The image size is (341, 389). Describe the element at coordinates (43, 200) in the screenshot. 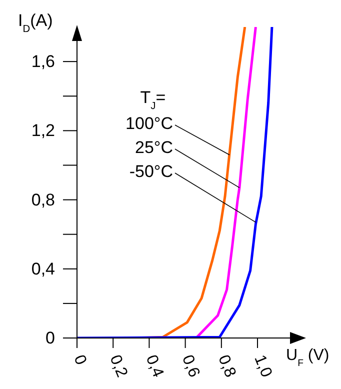

I see `y-tick-label: 0,8` at that location.